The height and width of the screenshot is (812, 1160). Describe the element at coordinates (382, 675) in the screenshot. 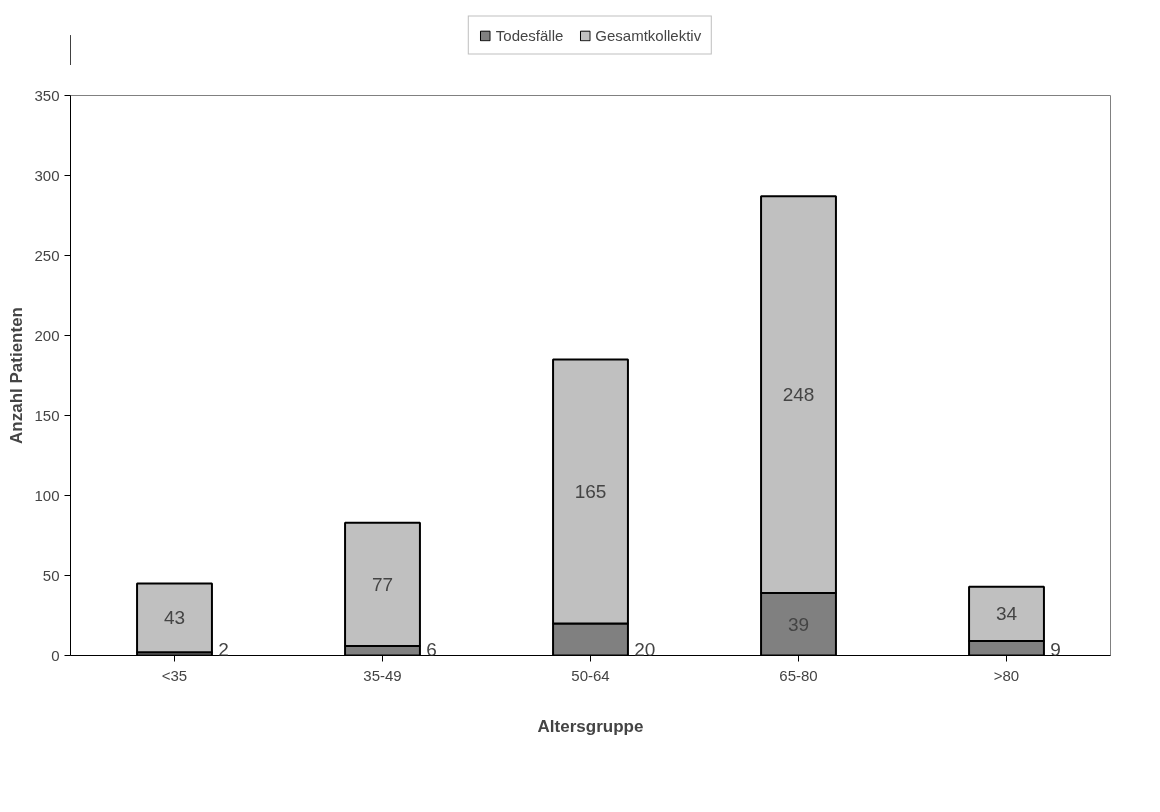

I see `x-tick-label: 35-49` at that location.